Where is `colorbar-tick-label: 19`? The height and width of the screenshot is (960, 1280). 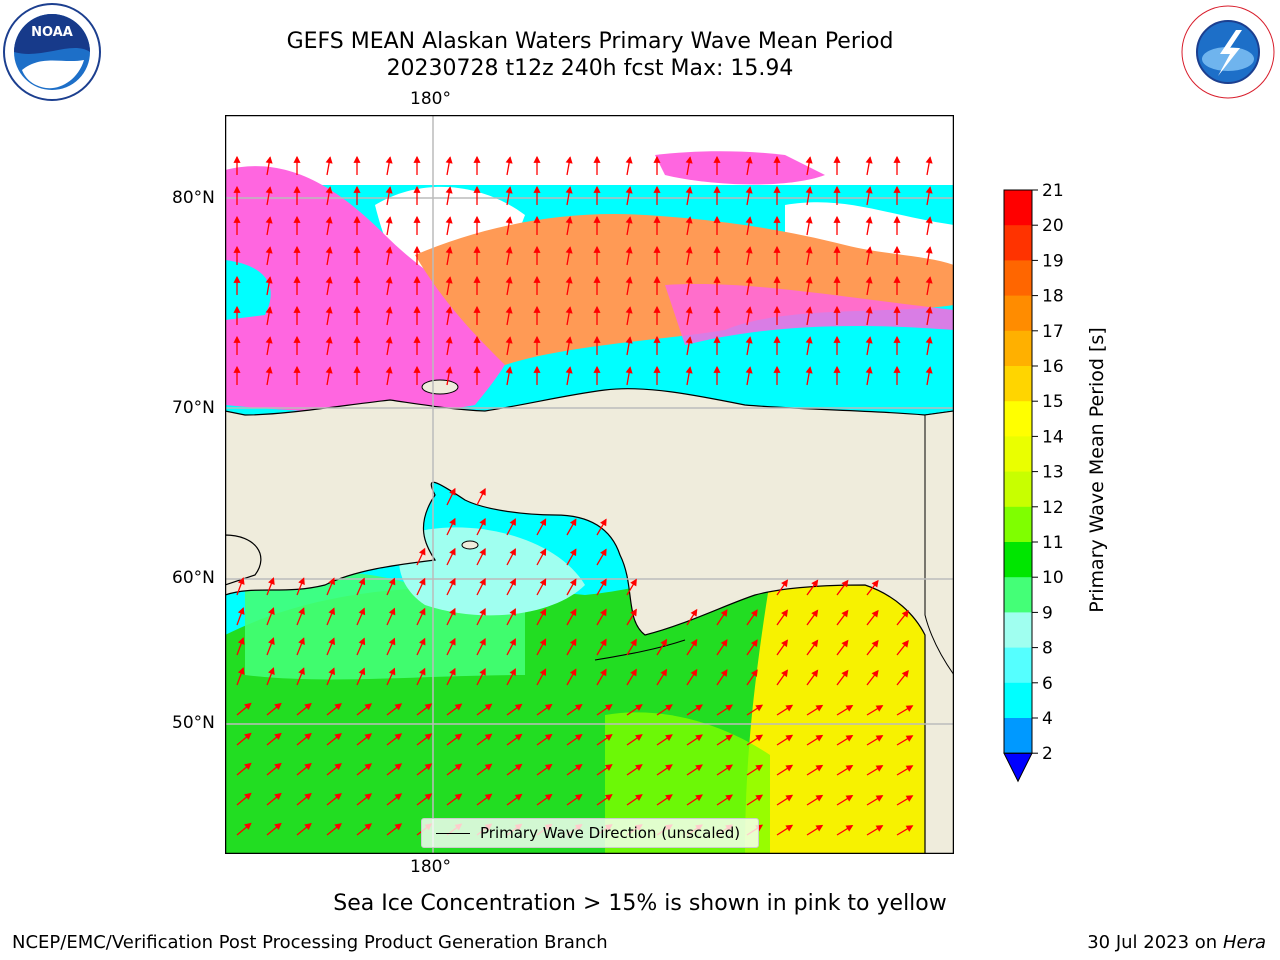
colorbar-tick-label: 19 is located at coordinates (1053, 261).